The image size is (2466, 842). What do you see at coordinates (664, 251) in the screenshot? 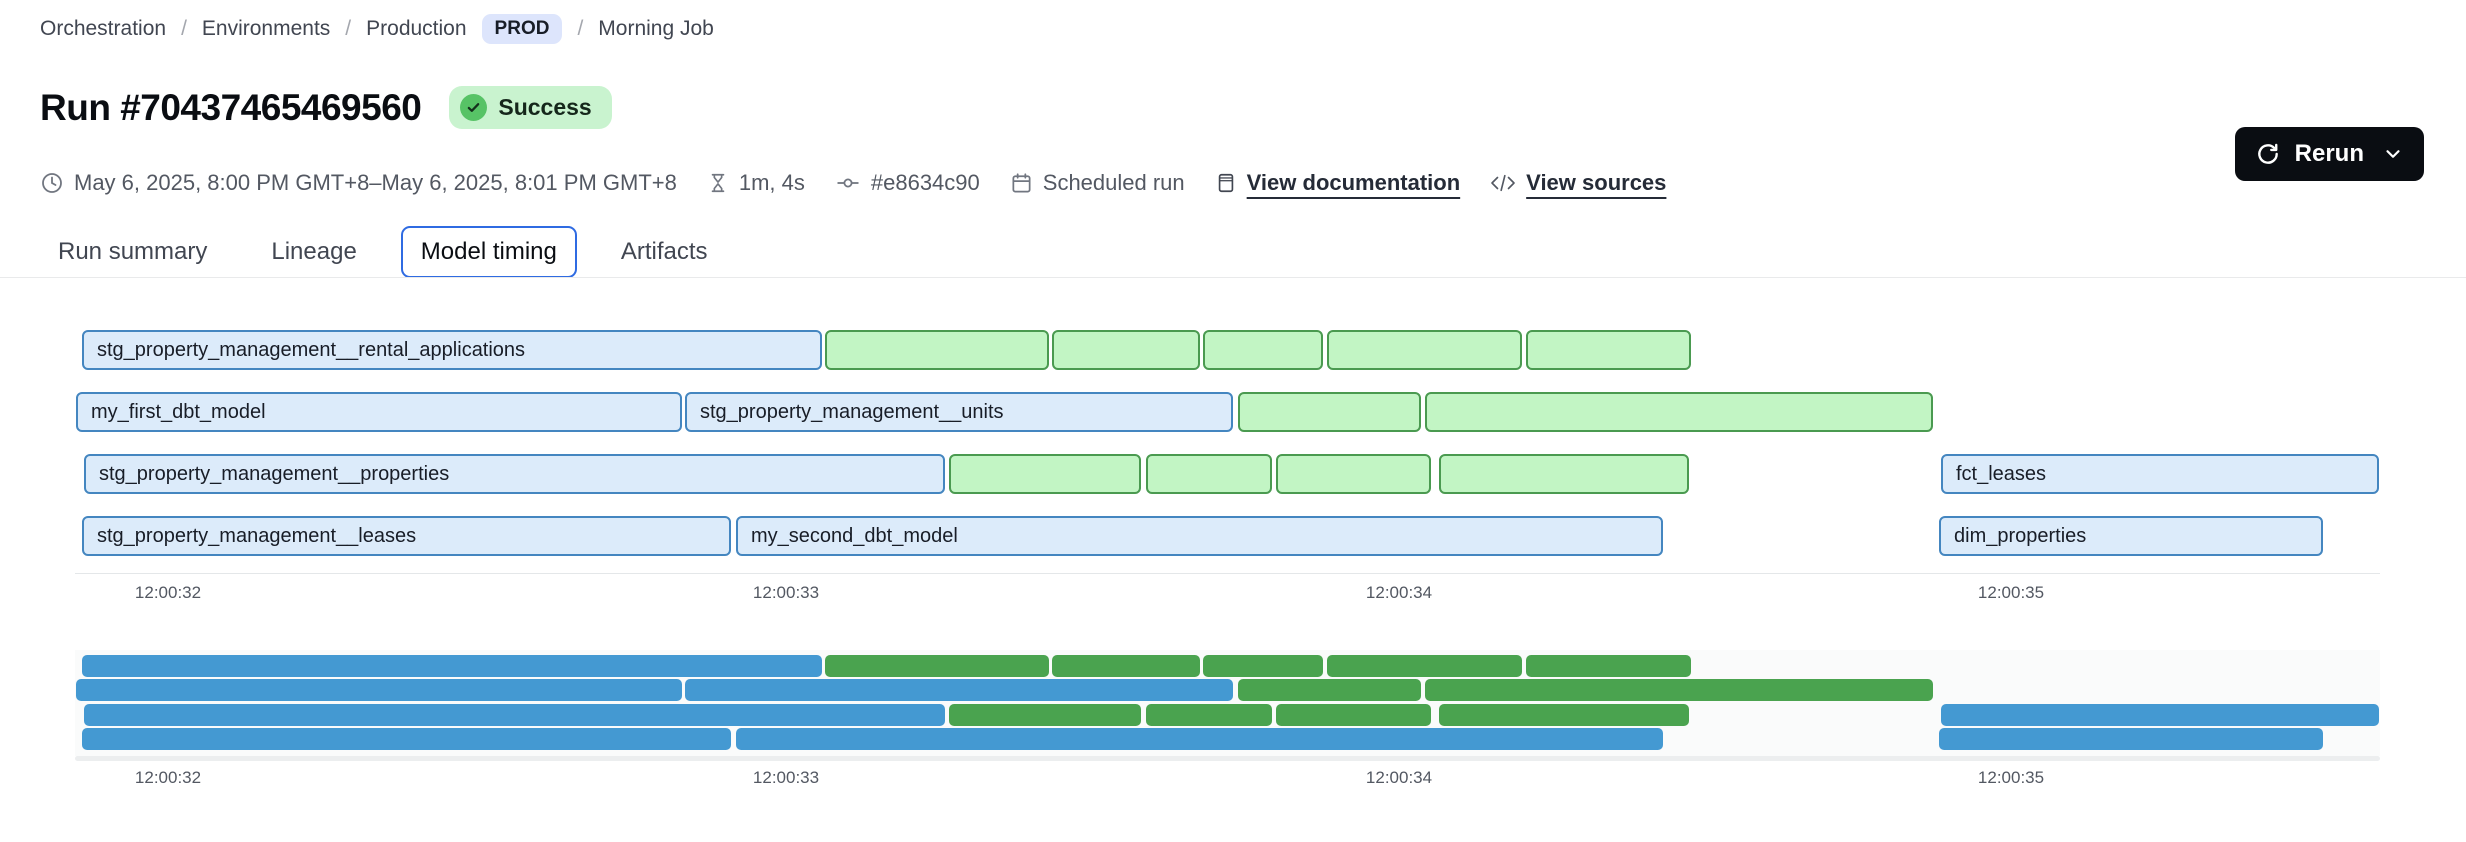
I see `tab-artifacts: Artifacts` at bounding box center [664, 251].